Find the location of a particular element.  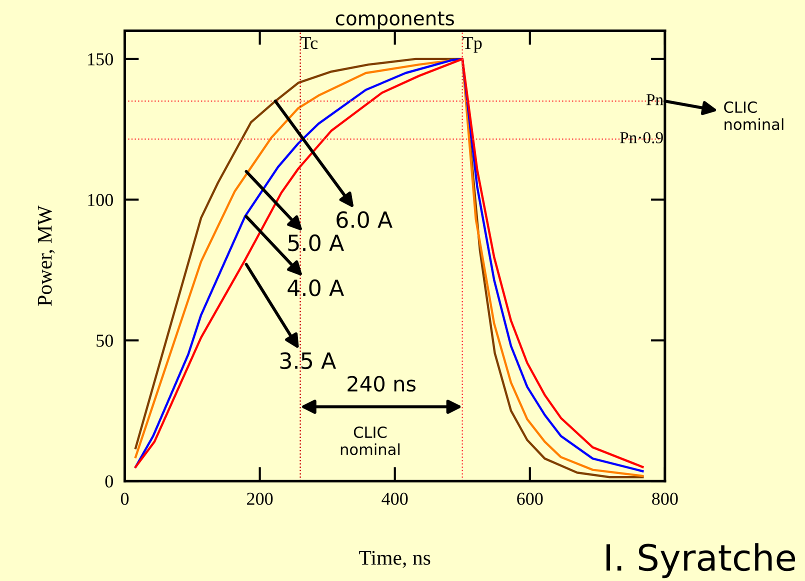

annotation: 240 ns is located at coordinates (382, 384).